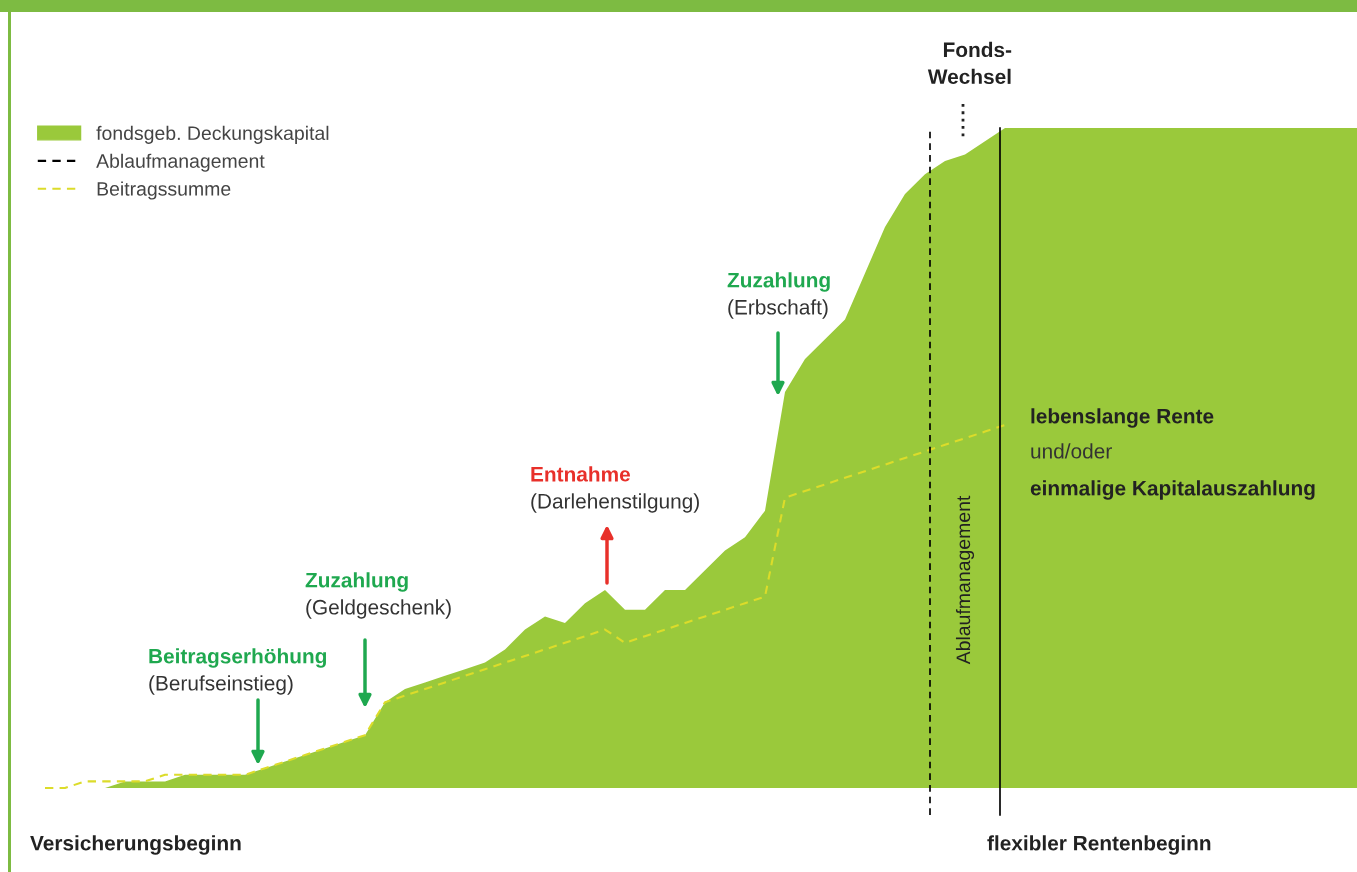  Describe the element at coordinates (378, 609) in the screenshot. I see `annotation: (Geldgeschenk)` at that location.